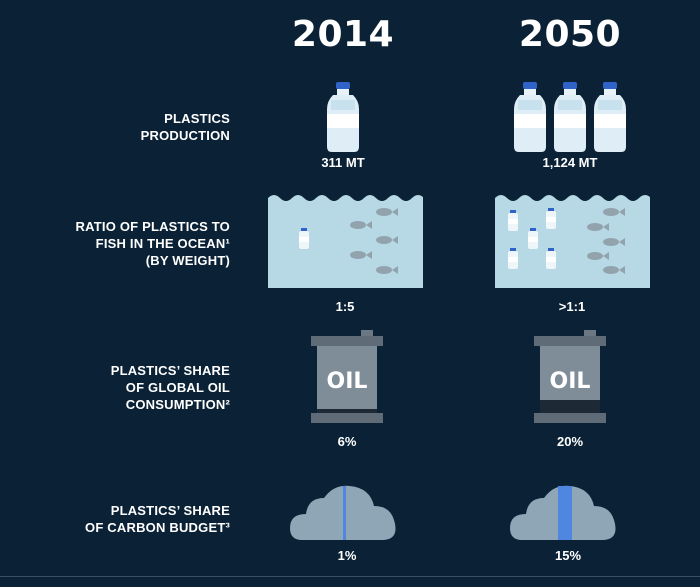  Describe the element at coordinates (572, 241) in the screenshot. I see `ocean-2050-graphic` at that location.